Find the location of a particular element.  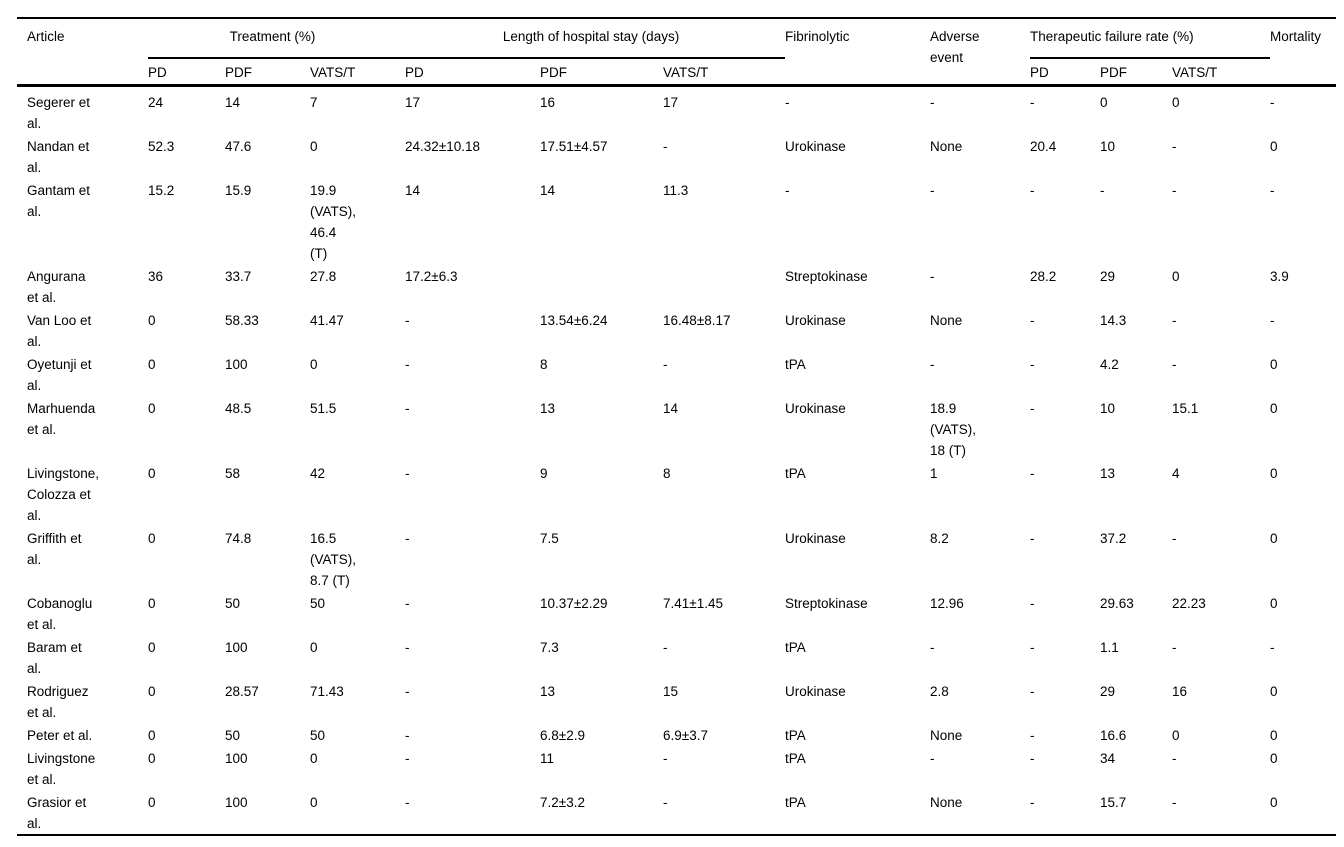

cell-t-vats: 7 is located at coordinates (314, 102).